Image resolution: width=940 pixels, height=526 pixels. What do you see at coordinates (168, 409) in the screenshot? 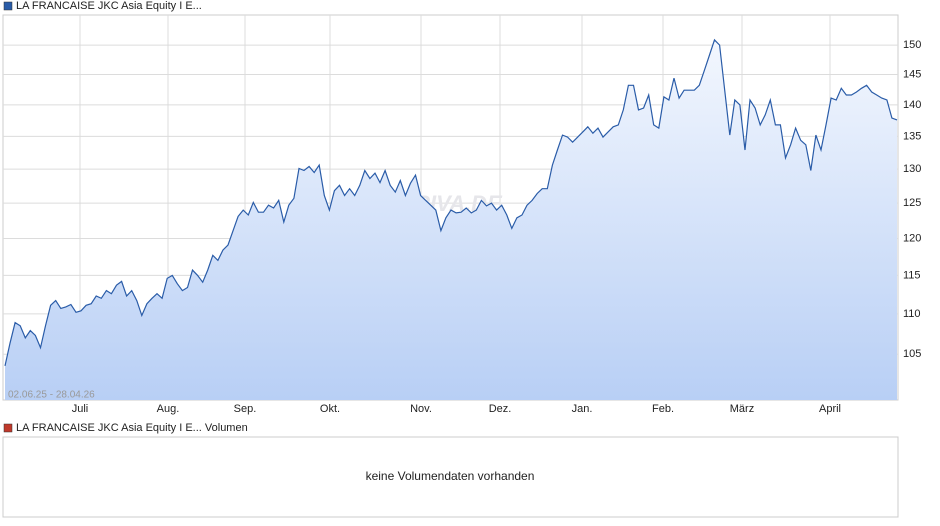
I see `x-tick-label: Aug.` at bounding box center [168, 409].